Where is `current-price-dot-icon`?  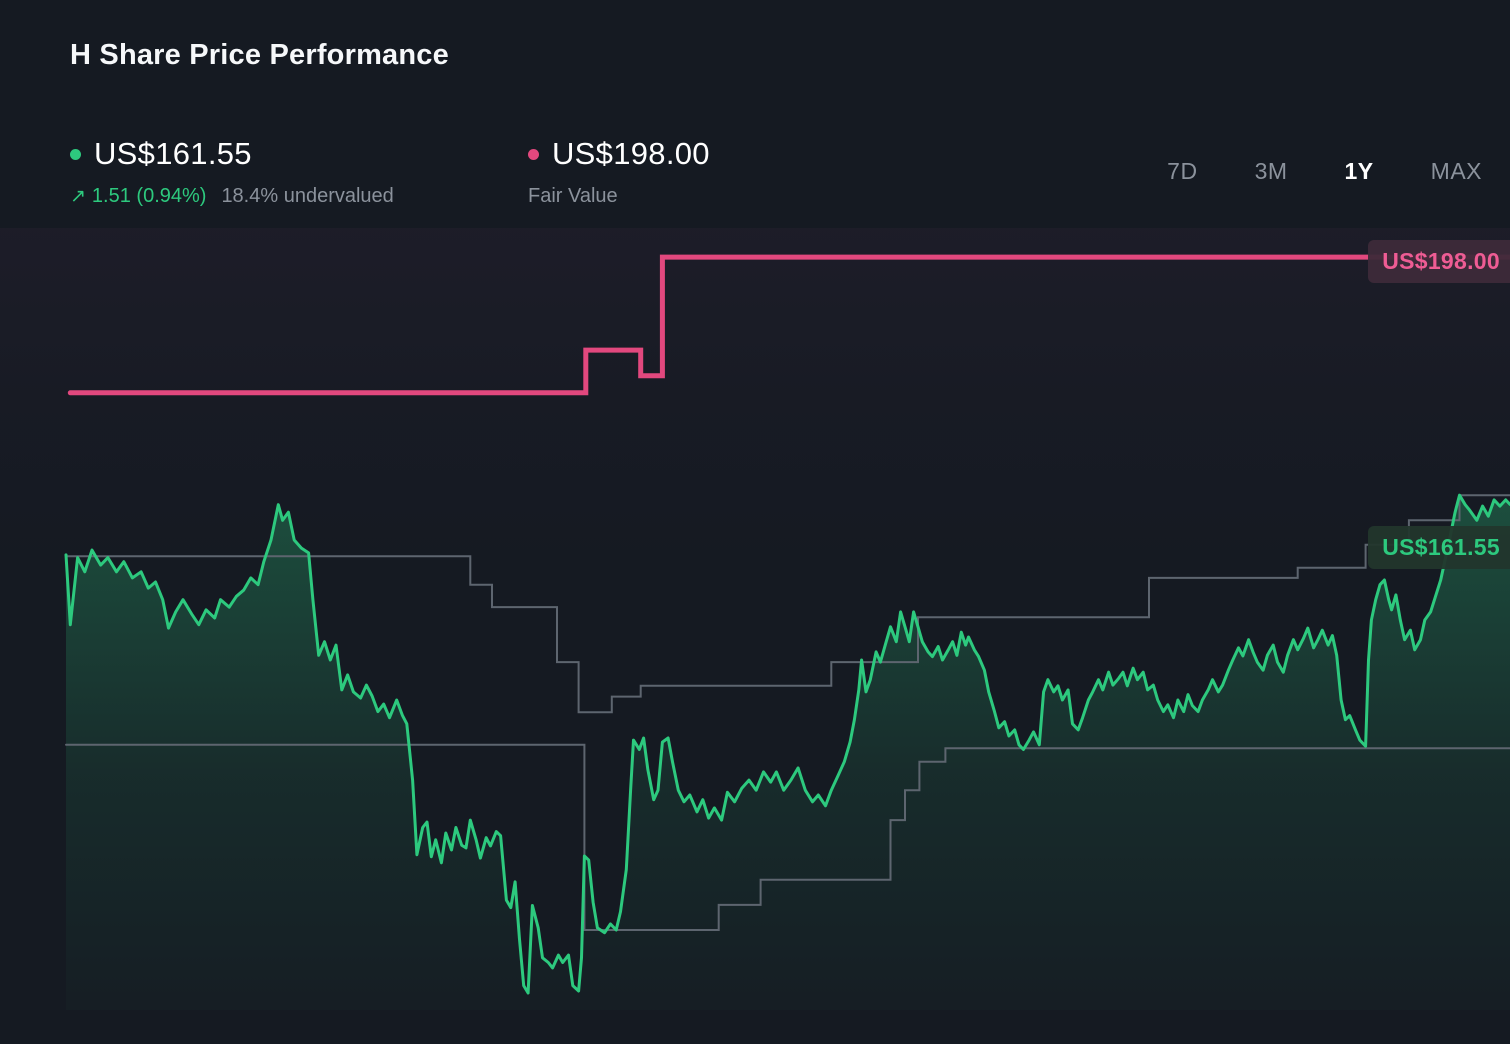 current-price-dot-icon is located at coordinates (75, 154).